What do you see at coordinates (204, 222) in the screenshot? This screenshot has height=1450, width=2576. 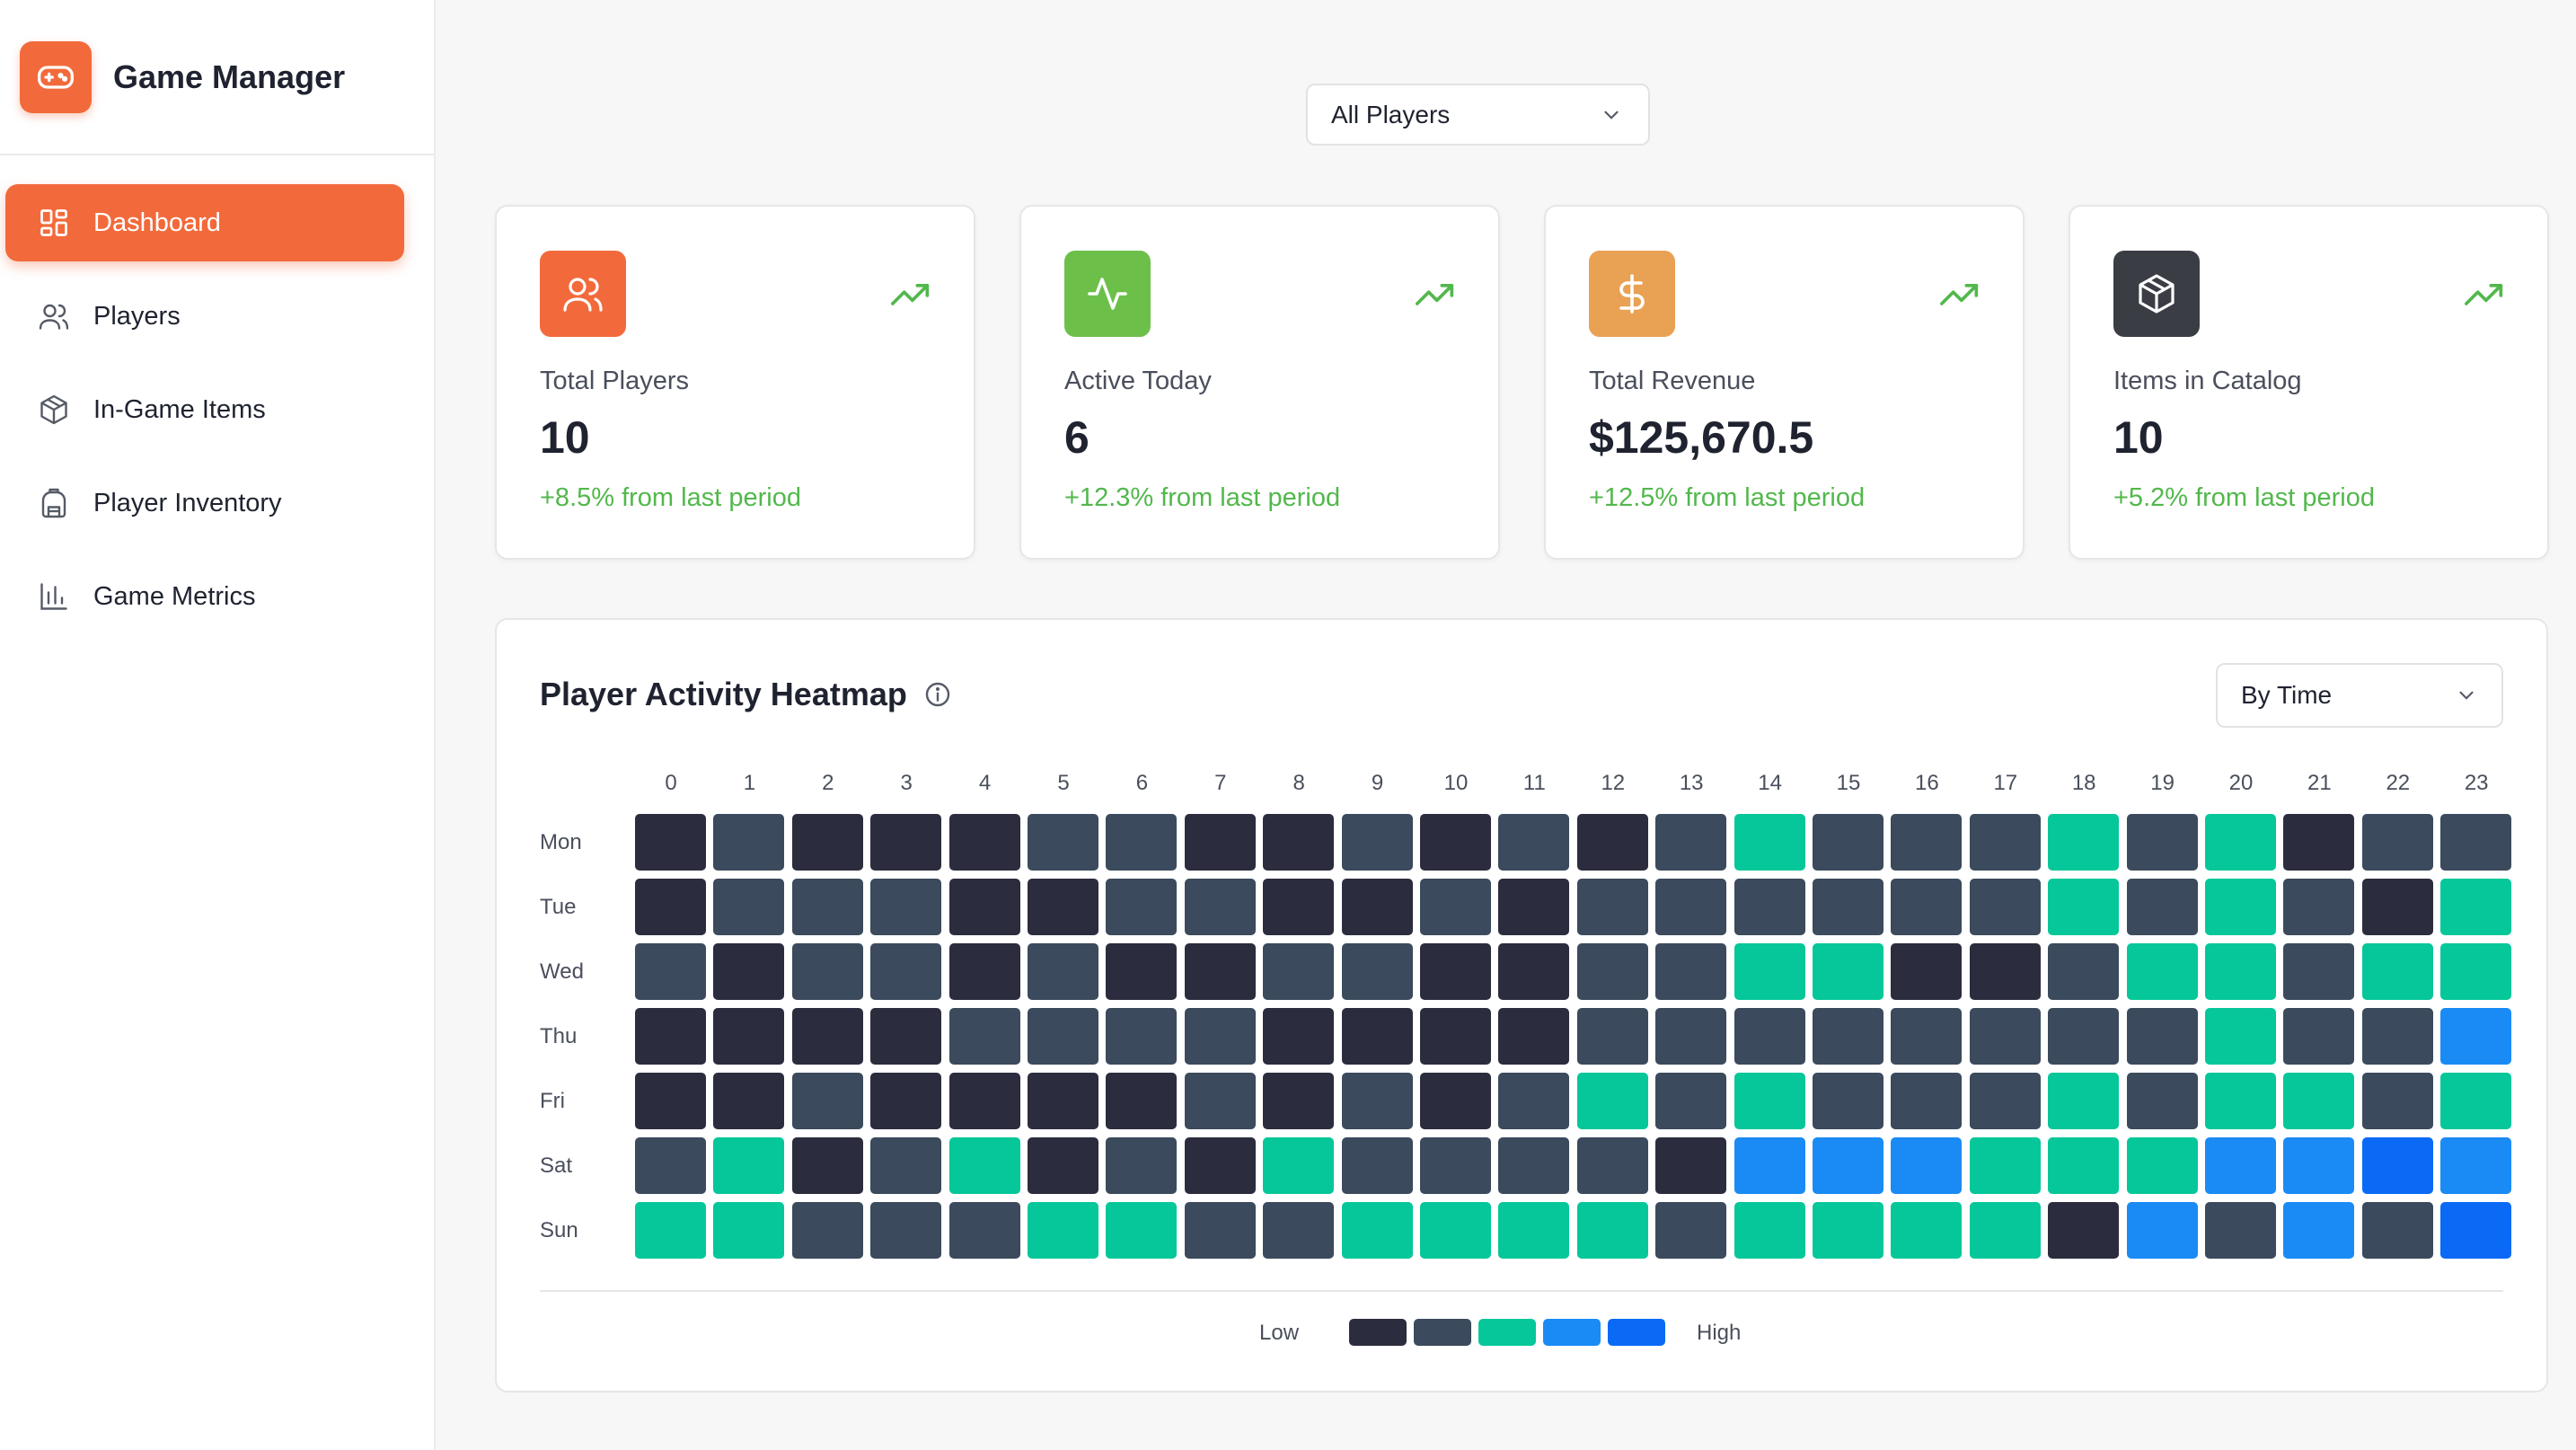 I see `sidebar-item-dashboard: Dashboard` at bounding box center [204, 222].